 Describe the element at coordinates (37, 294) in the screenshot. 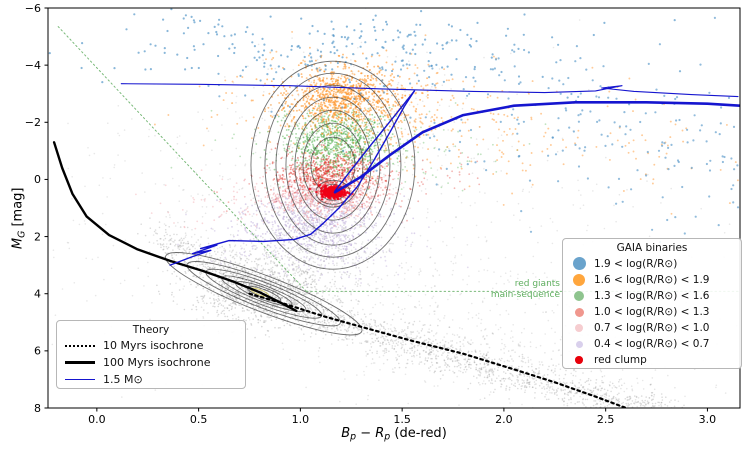

I see `y-tick-label: 4` at that location.